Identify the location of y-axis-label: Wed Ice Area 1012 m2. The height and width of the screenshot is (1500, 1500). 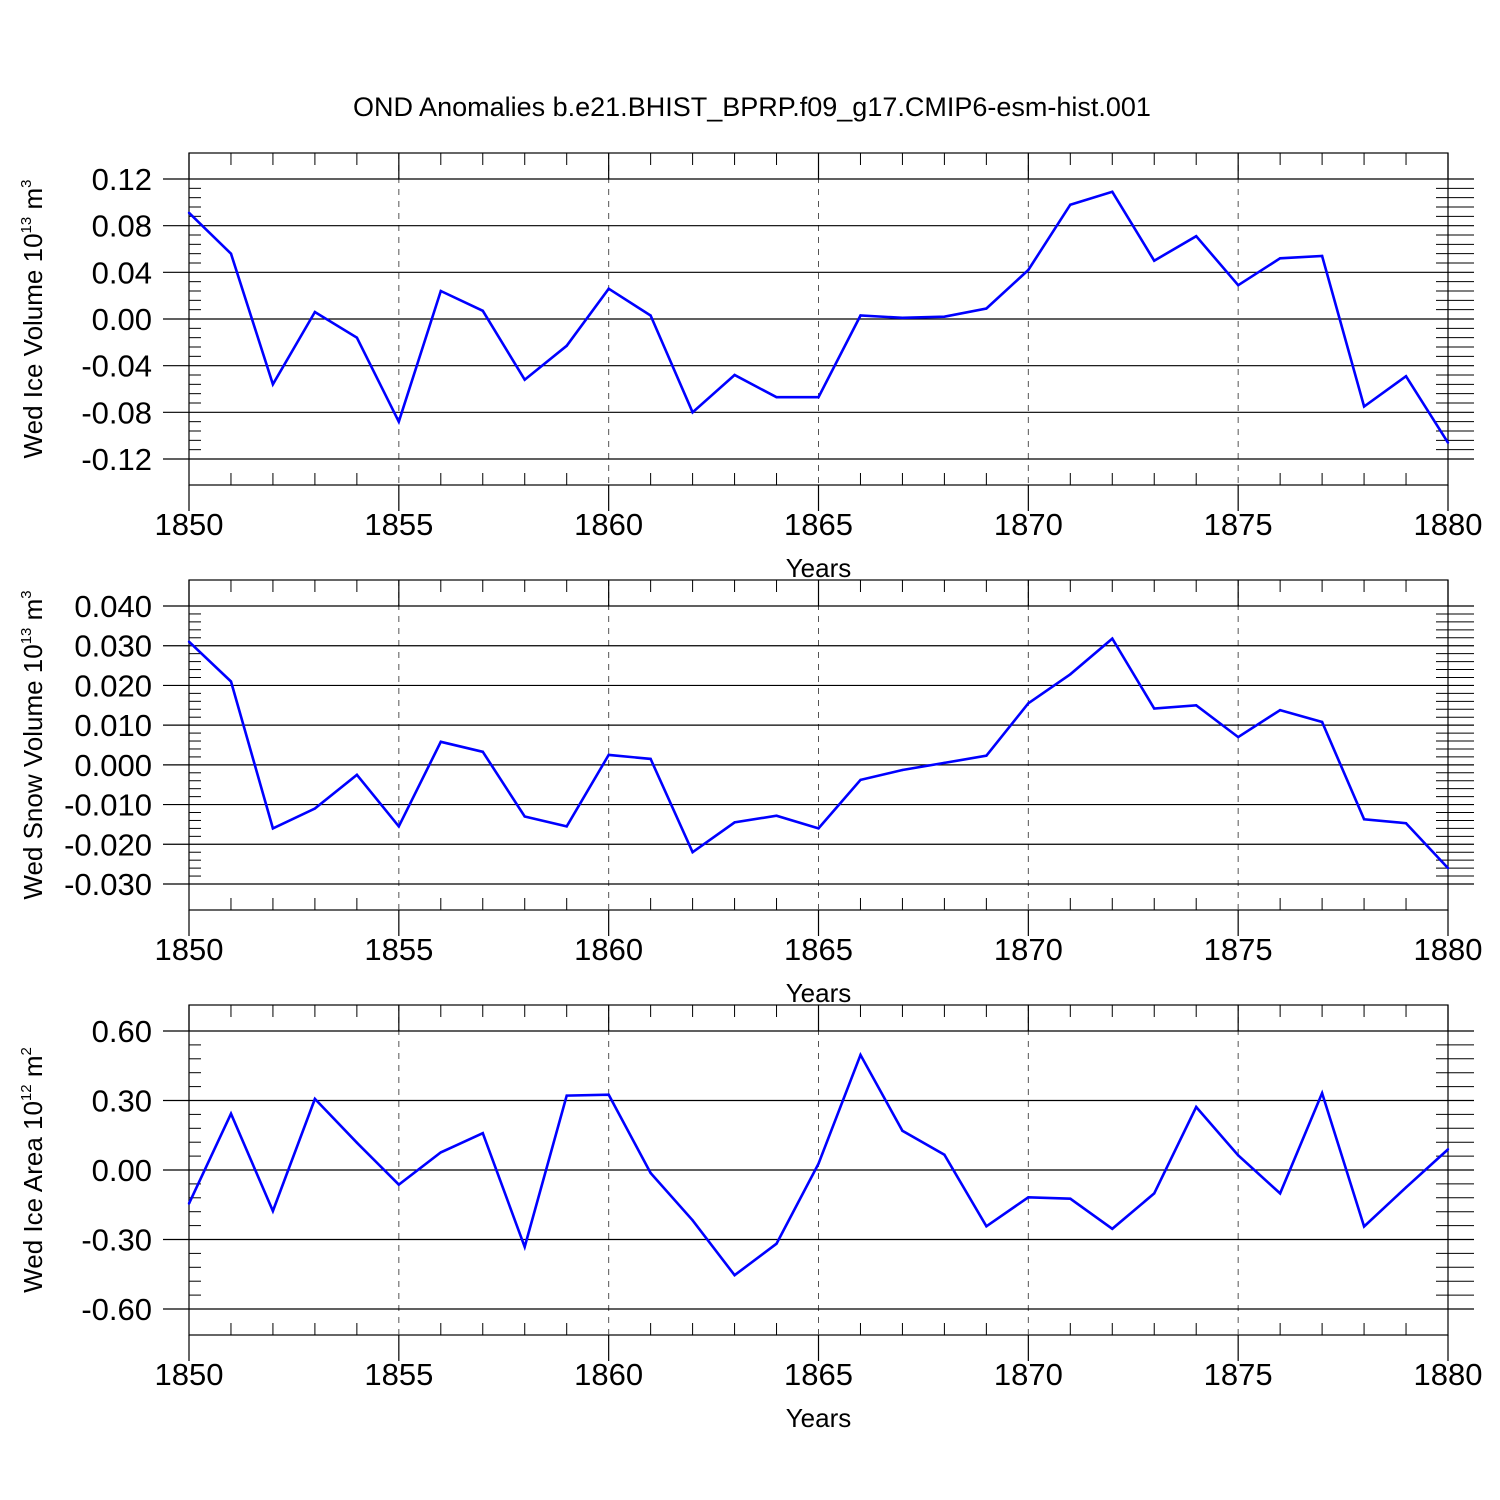
(33, 1170).